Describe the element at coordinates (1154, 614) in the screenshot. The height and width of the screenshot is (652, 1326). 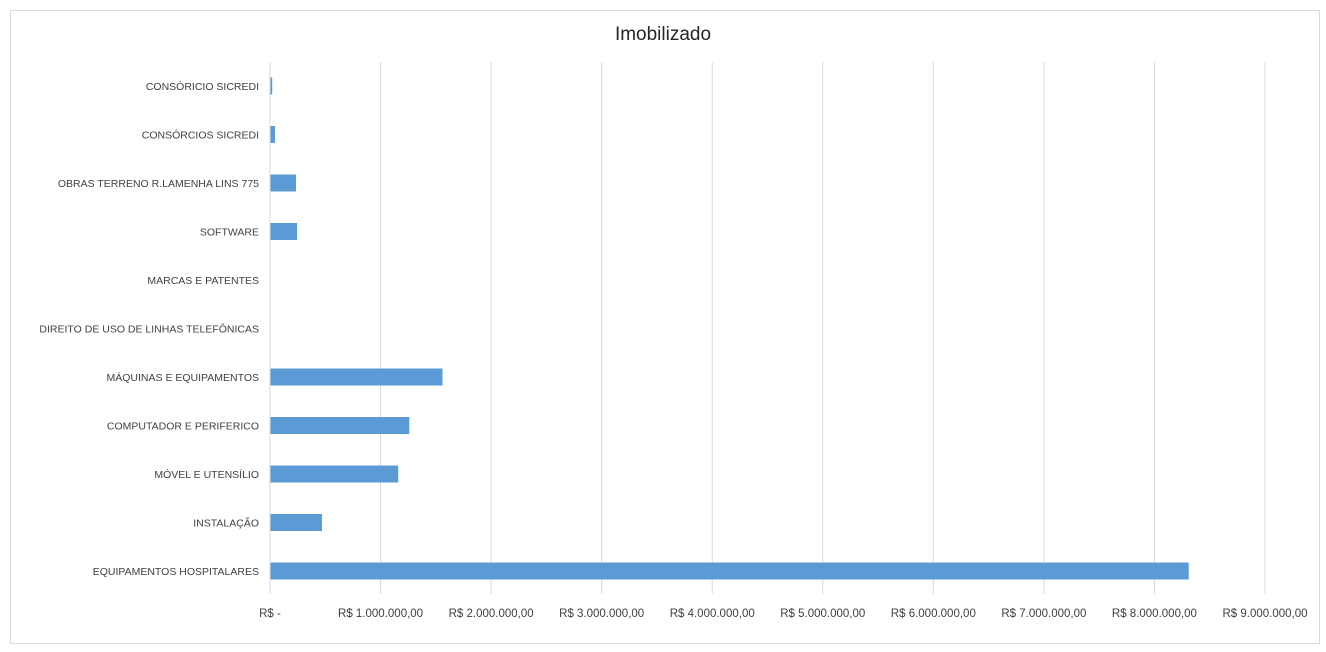
I see `x-tick-label: R$ 8.000.000,00` at that location.